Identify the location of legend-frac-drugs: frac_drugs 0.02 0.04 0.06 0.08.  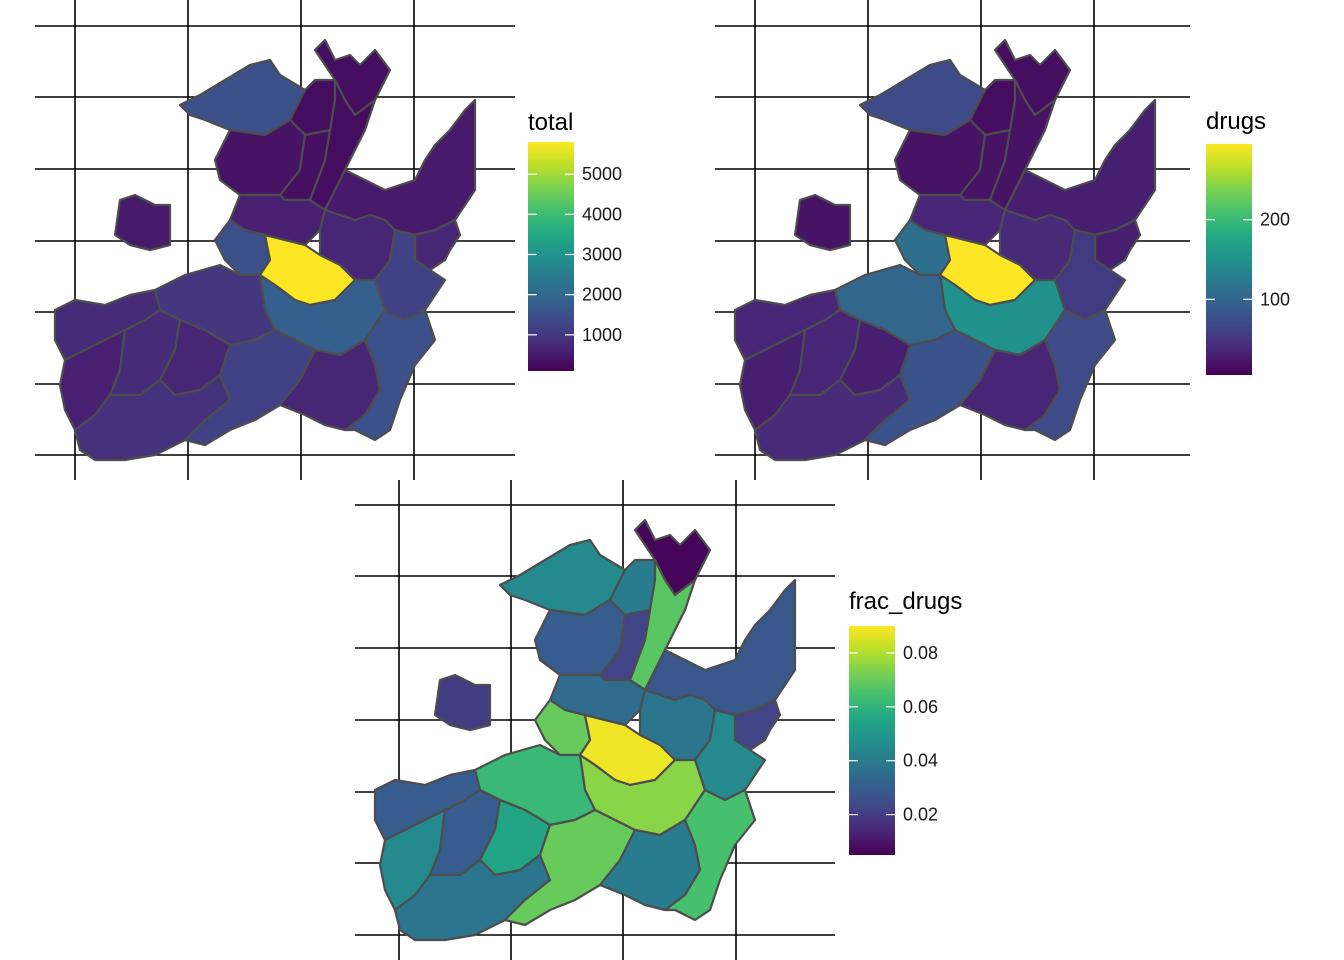
(905, 721).